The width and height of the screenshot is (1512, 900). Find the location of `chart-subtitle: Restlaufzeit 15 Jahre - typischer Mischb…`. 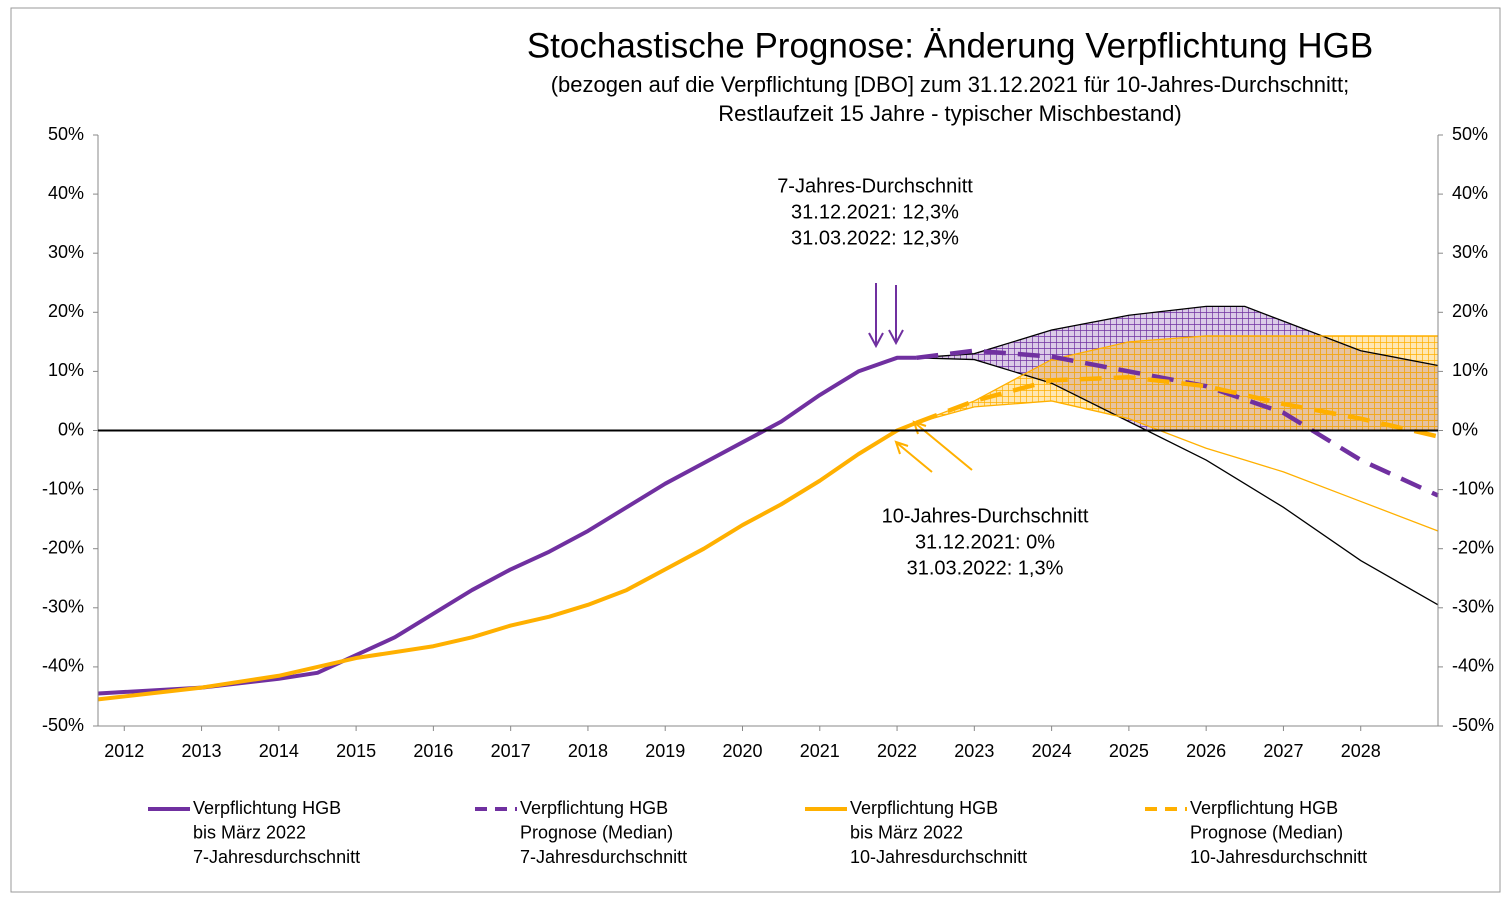

chart-subtitle: Restlaufzeit 15 Jahre - typischer Mischb… is located at coordinates (949, 113).